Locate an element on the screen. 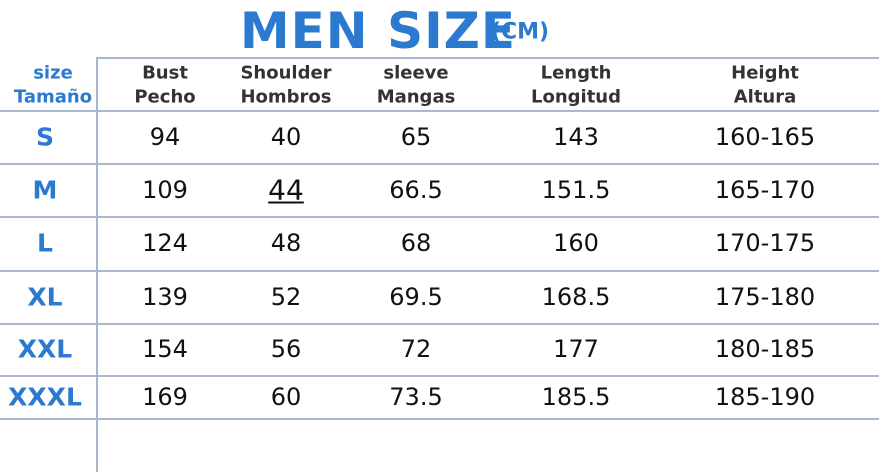 This screenshot has height=472, width=879. cell: 151.5 is located at coordinates (576, 190).